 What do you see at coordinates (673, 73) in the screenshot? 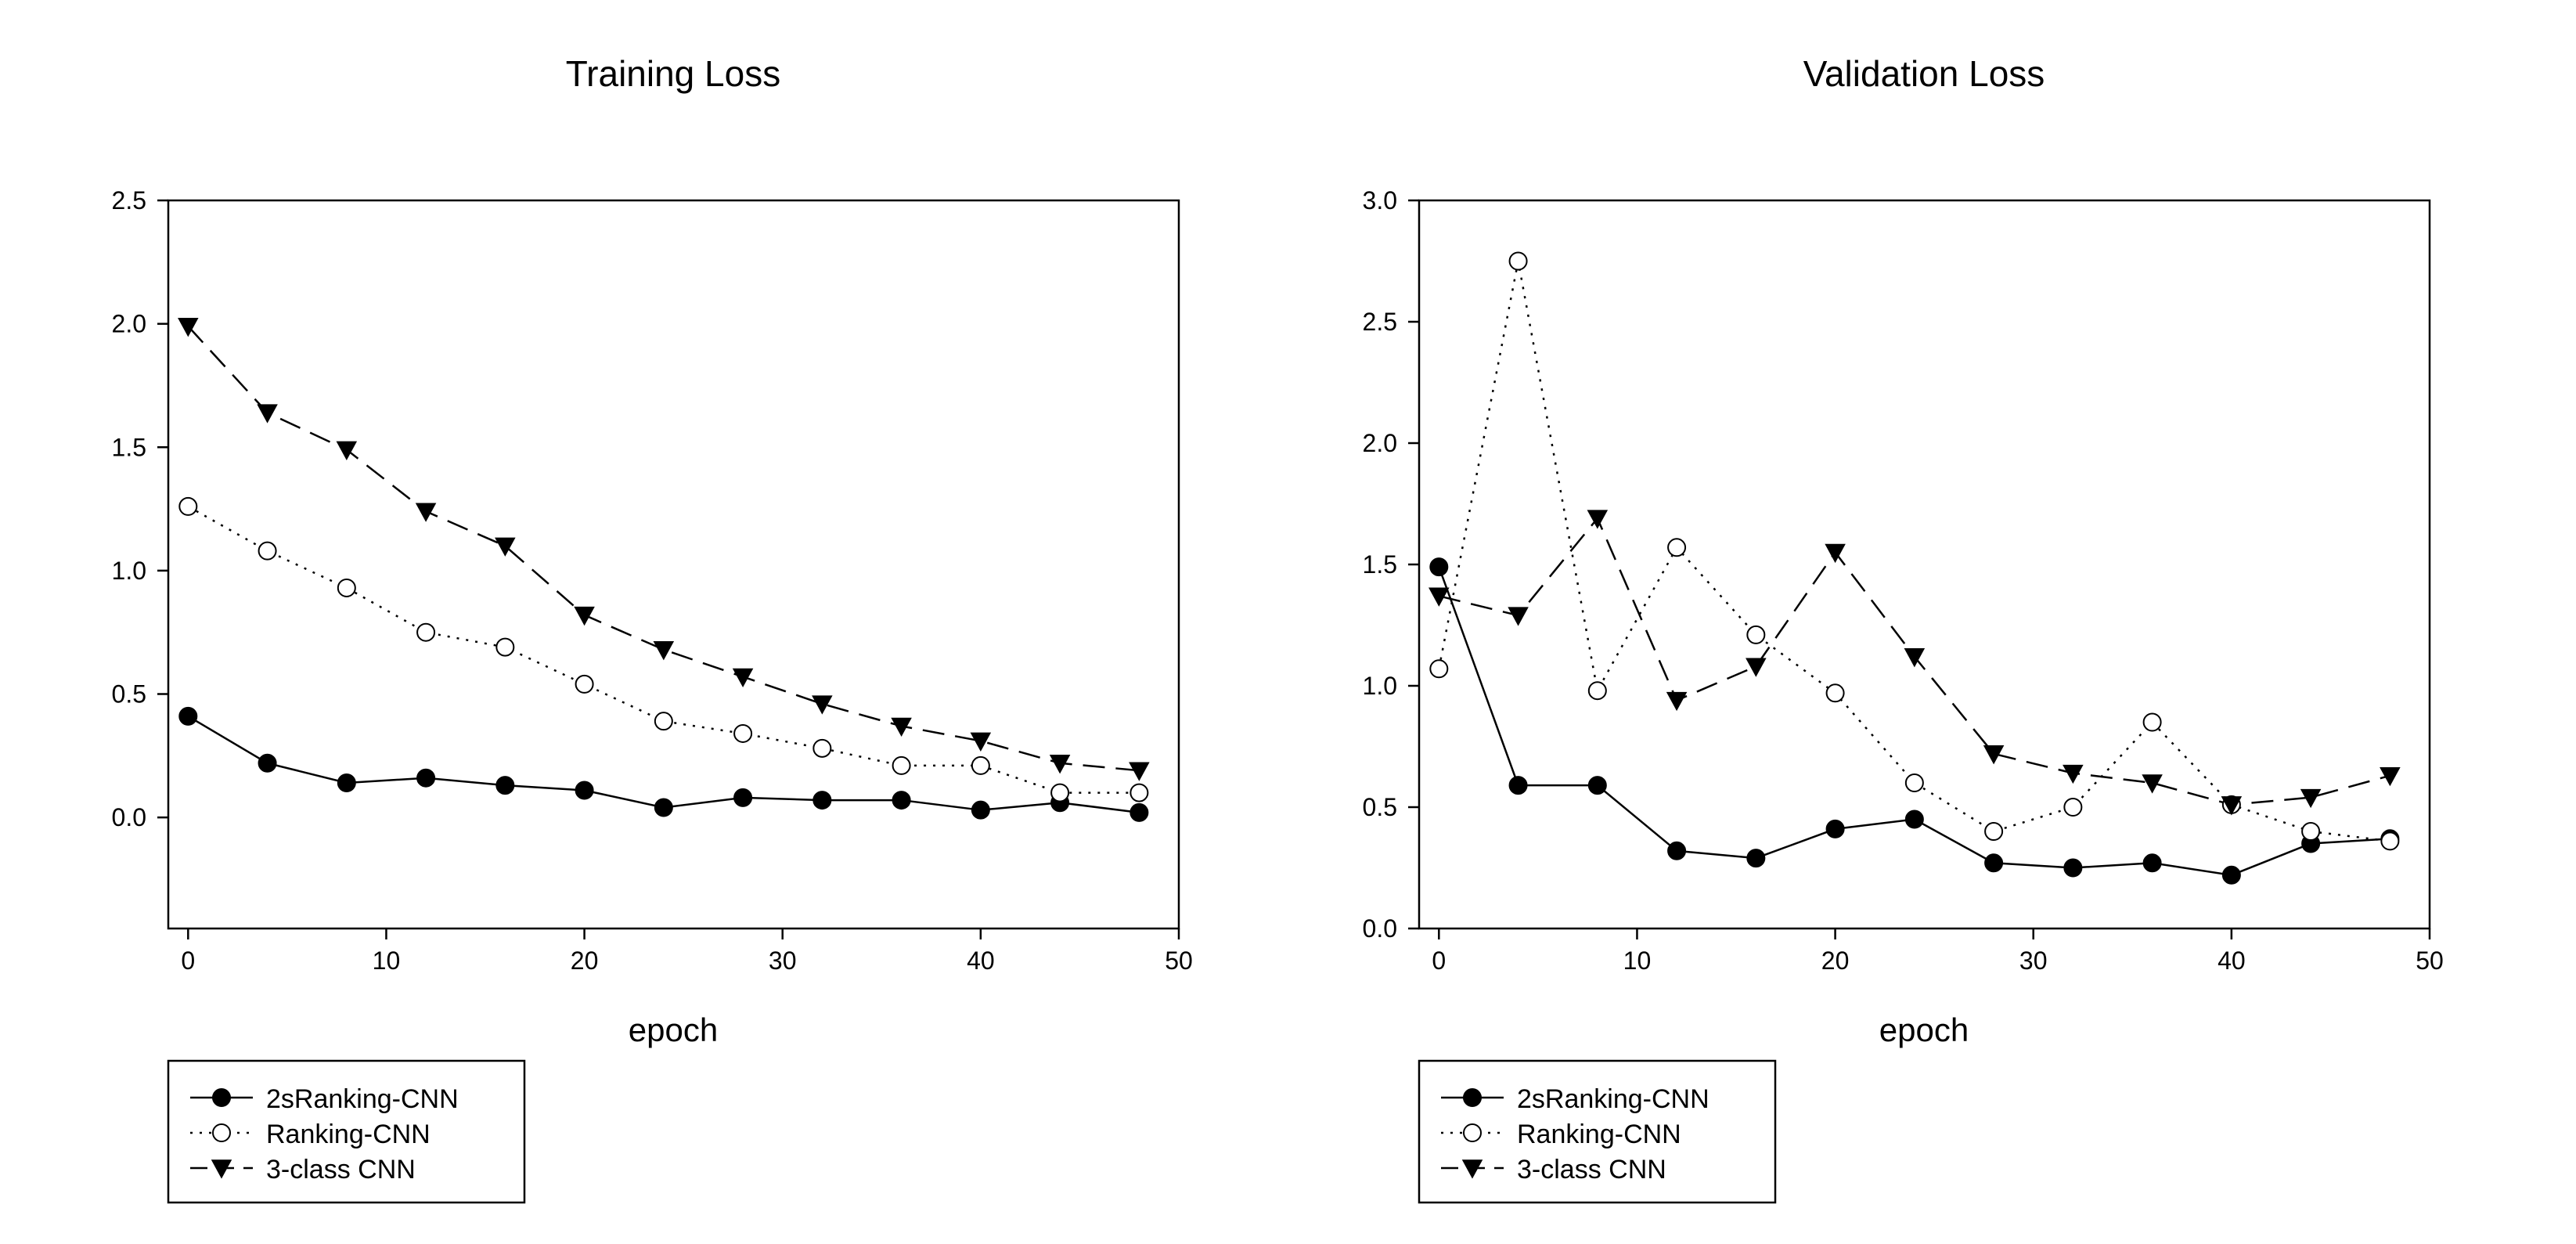
I see `chart-title: Training Loss` at bounding box center [673, 73].